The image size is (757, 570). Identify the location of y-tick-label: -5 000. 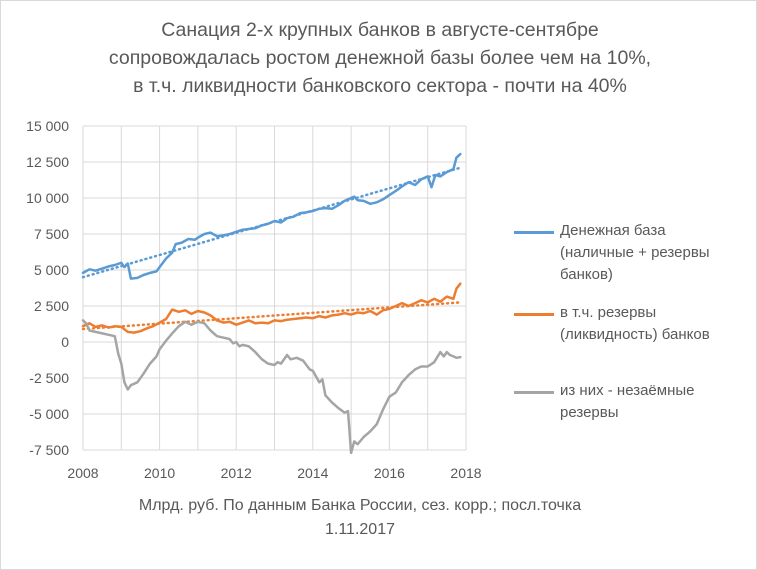
(49, 414).